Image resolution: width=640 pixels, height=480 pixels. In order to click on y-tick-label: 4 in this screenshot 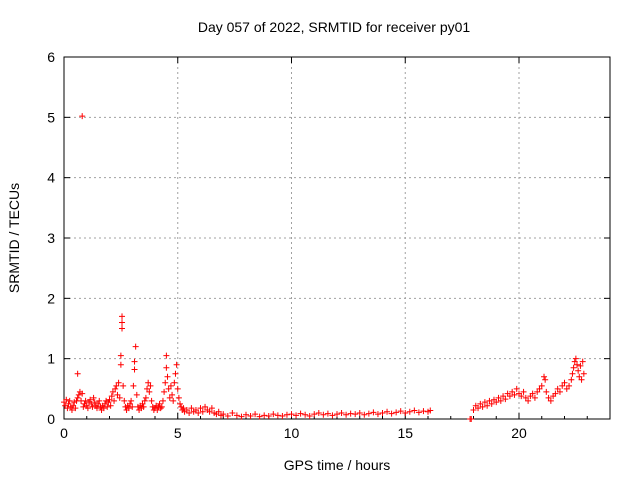, I will do `click(51, 178)`.